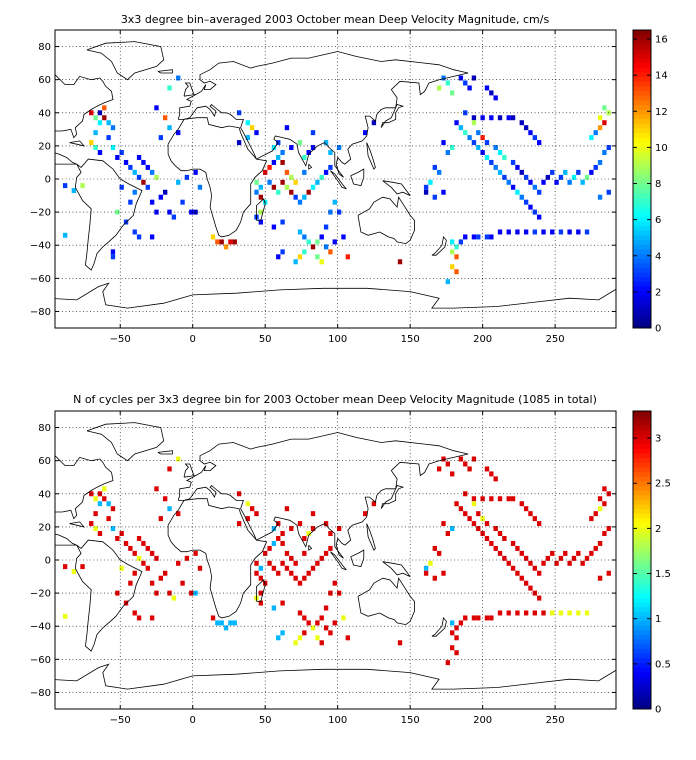 The image size is (696, 760). Describe the element at coordinates (337, 720) in the screenshot. I see `x-tick-label: 100` at that location.